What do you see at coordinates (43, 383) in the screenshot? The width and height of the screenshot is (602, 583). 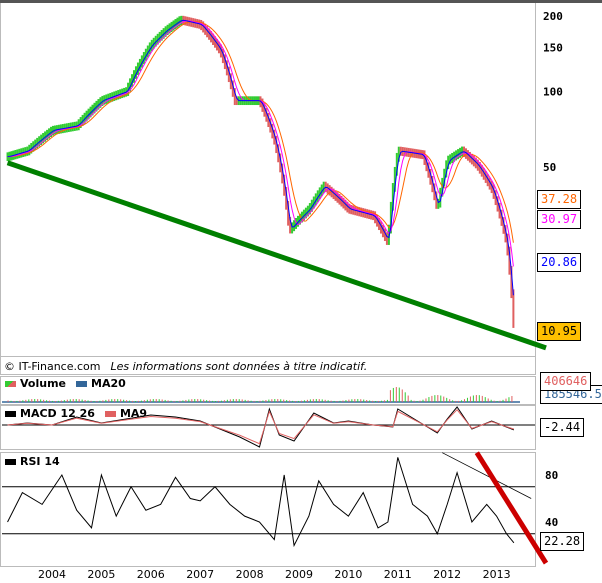 I see `volume-label: Volume` at bounding box center [43, 383].